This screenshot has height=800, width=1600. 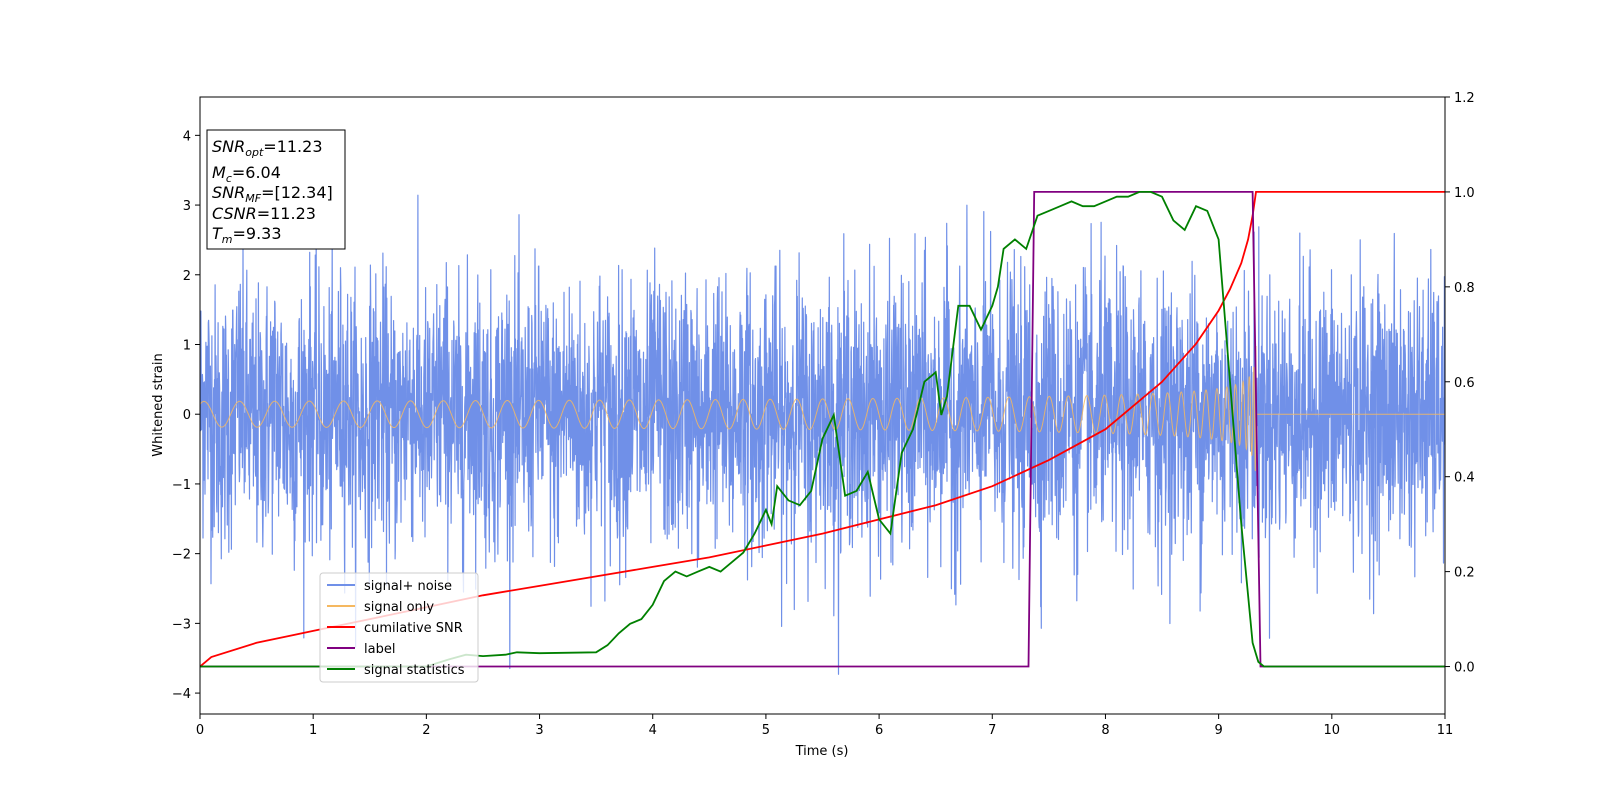 I want to click on legend-frame, so click(x=399, y=627).